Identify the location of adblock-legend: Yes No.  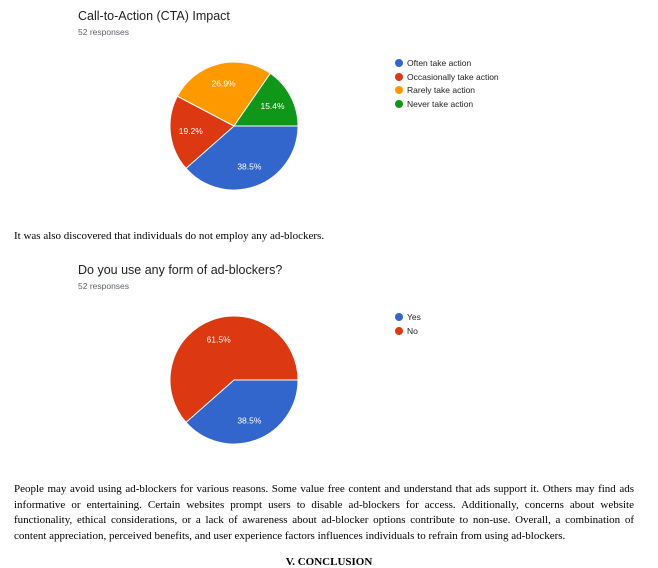
(408, 323).